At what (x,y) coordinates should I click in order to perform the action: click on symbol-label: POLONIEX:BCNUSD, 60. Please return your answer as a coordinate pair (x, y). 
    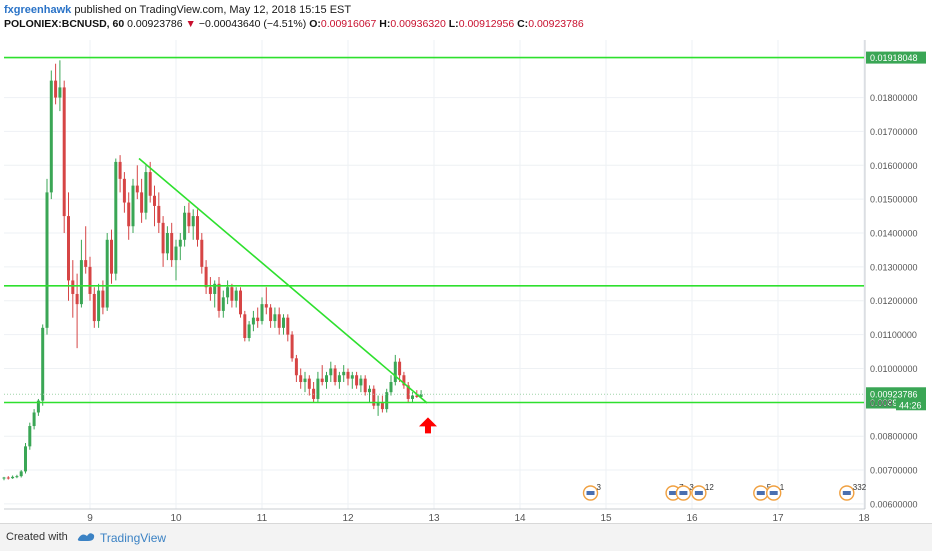
    Looking at the image, I should click on (64, 24).